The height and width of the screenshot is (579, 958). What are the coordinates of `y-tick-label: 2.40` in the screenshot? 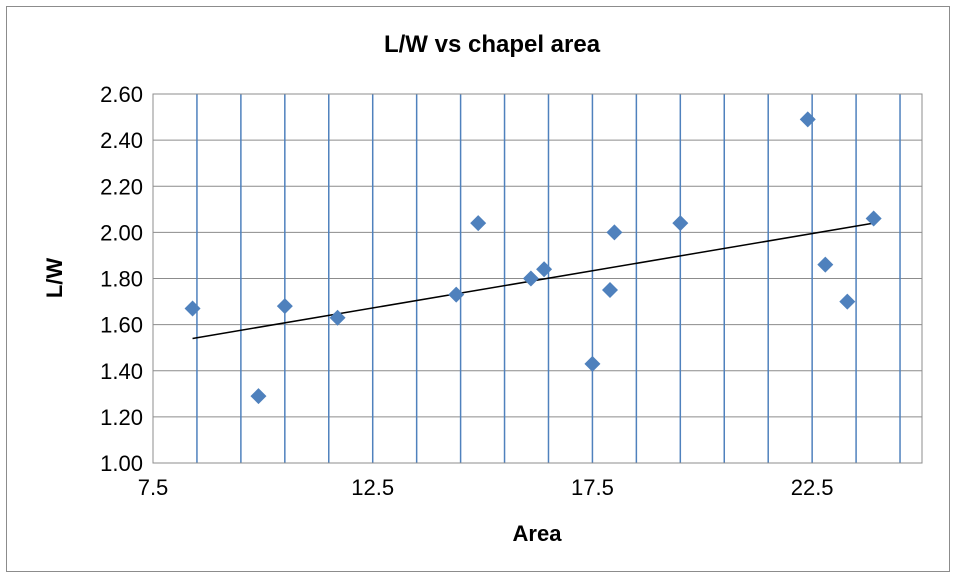 It's located at (121, 140).